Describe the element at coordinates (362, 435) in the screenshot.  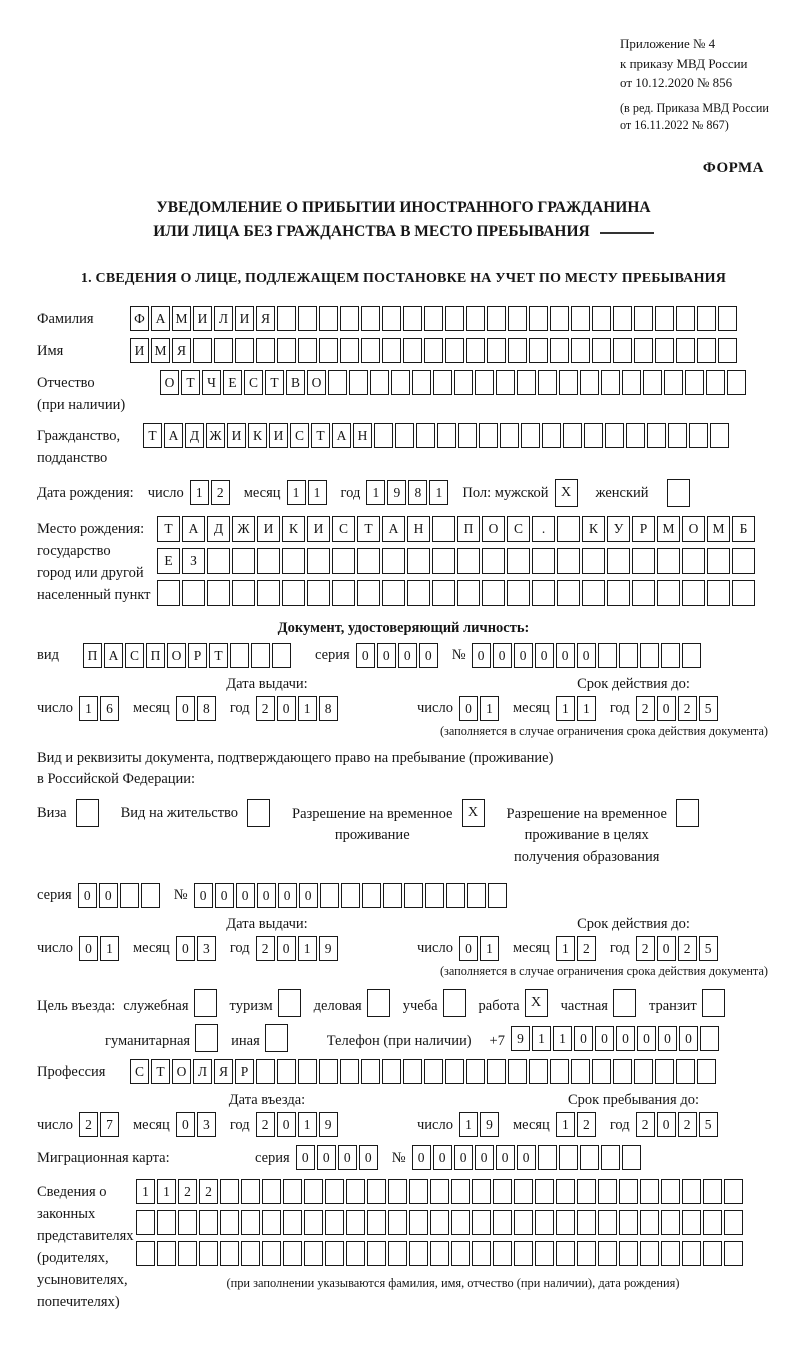
I see `char-cell: Н` at that location.